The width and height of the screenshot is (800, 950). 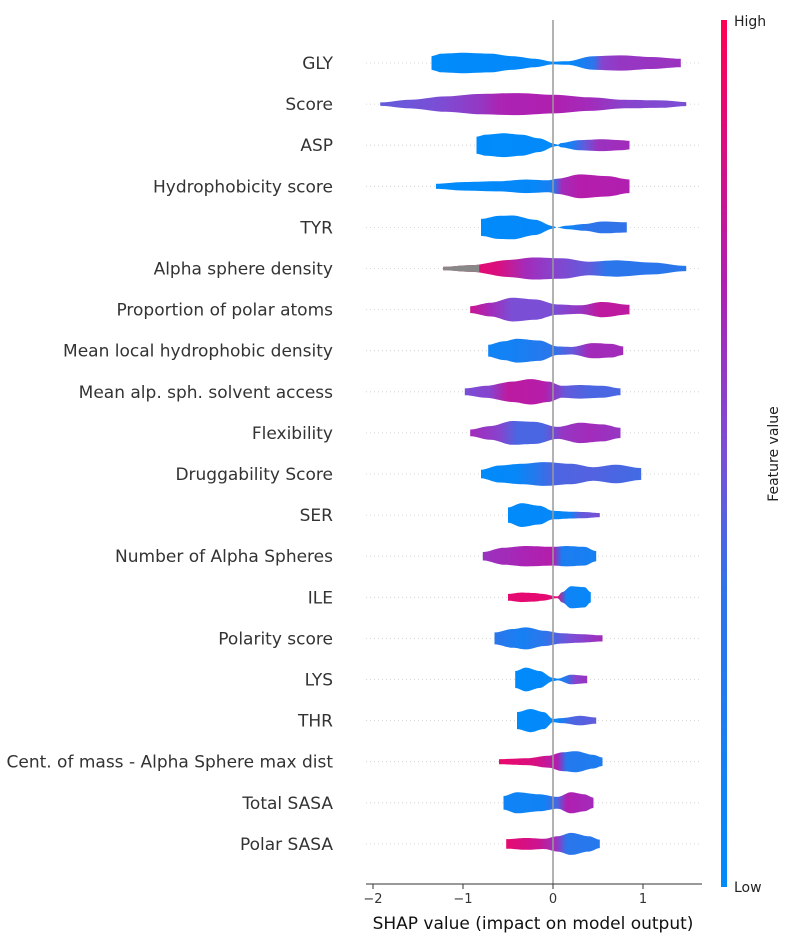 I want to click on feature-label: LYS, so click(x=319, y=681).